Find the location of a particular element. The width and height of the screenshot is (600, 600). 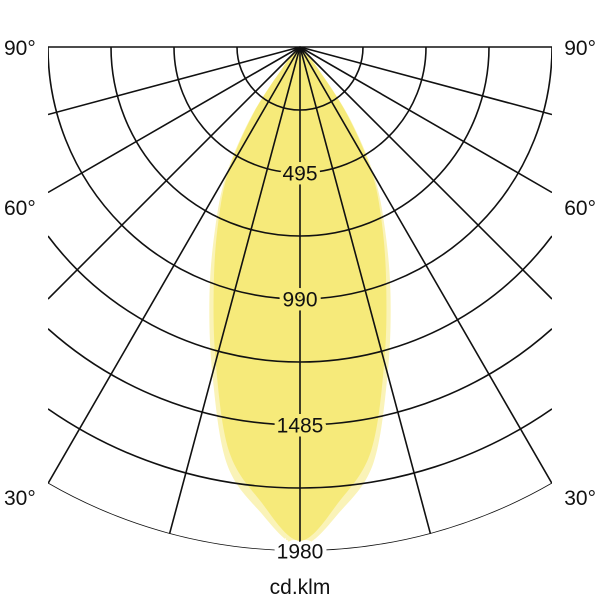

angle-label-right-90: 90° is located at coordinates (580, 48).